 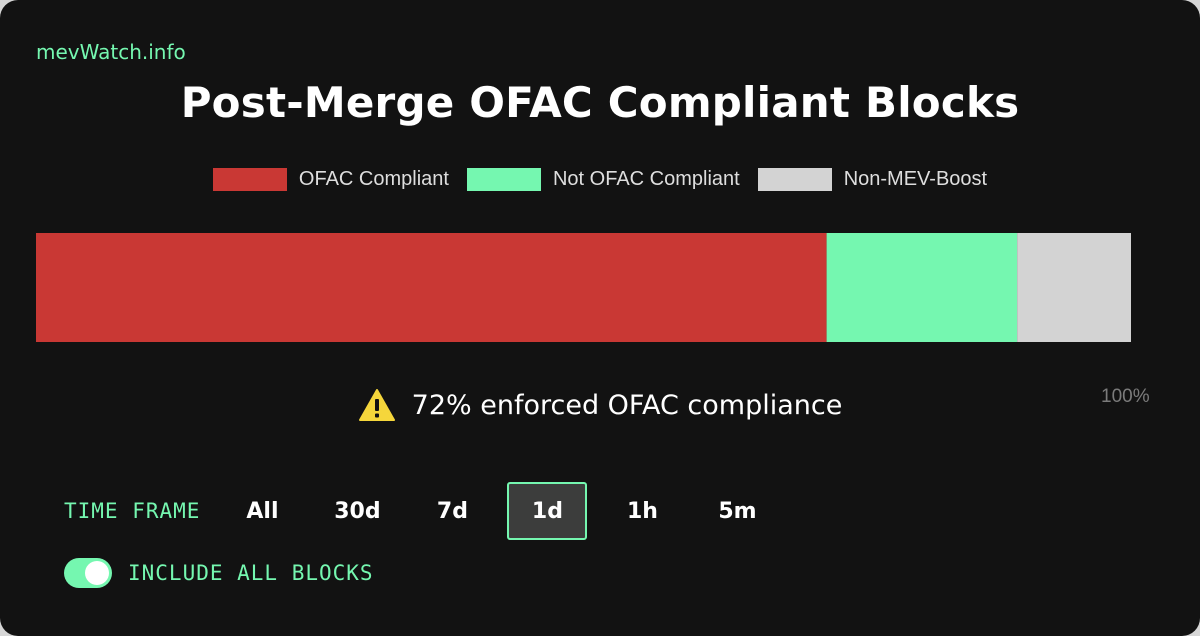 I want to click on warning-icon, so click(x=376, y=405).